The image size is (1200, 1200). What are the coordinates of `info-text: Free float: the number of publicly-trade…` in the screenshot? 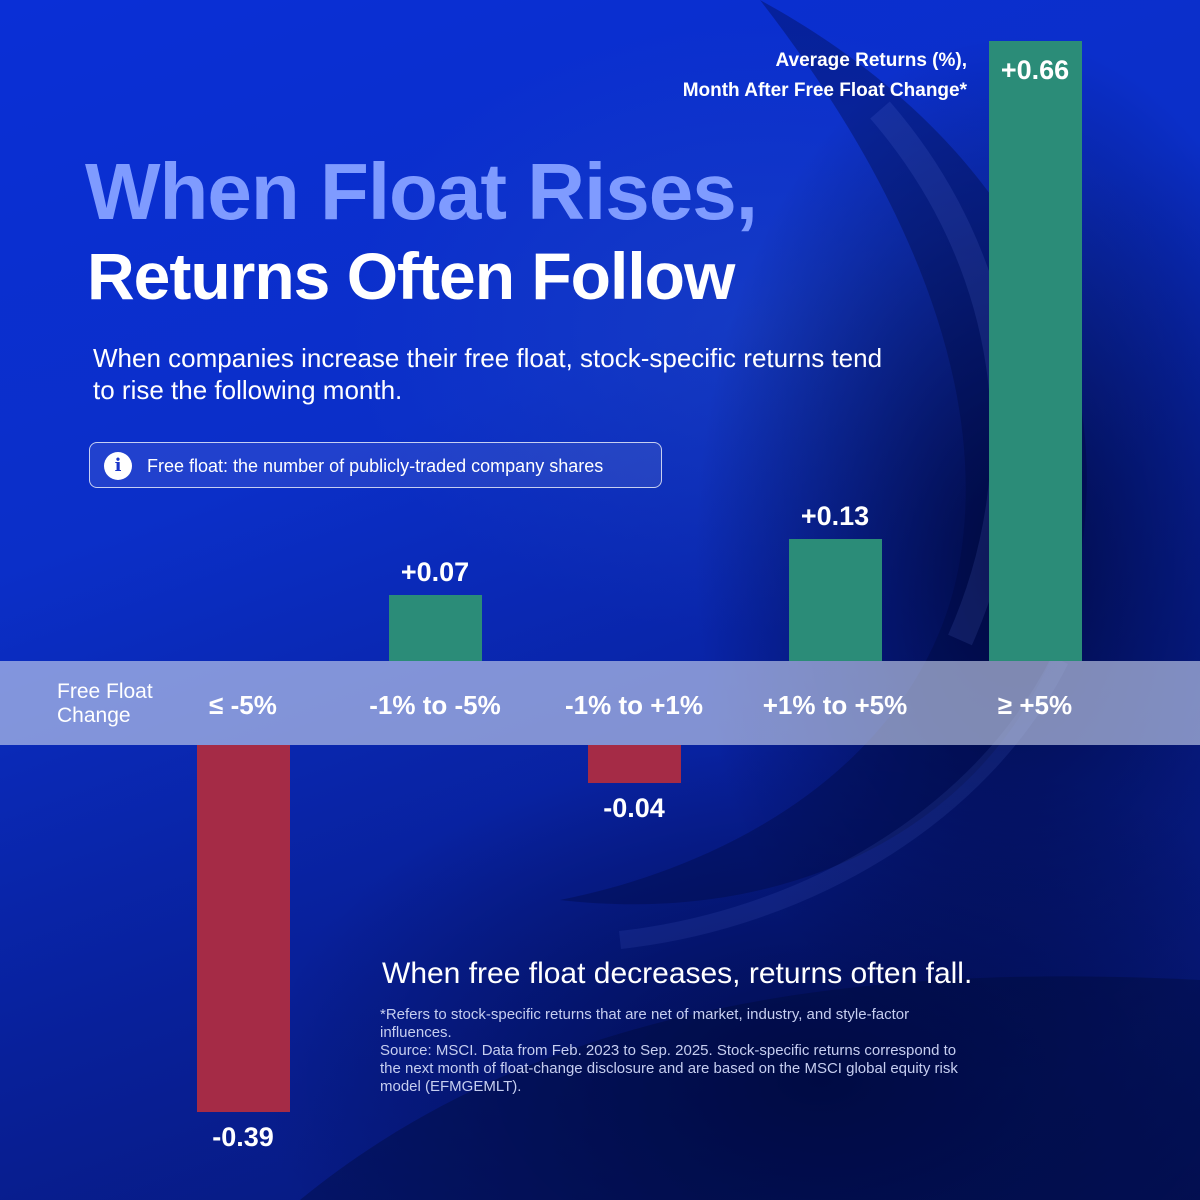 It's located at (375, 466).